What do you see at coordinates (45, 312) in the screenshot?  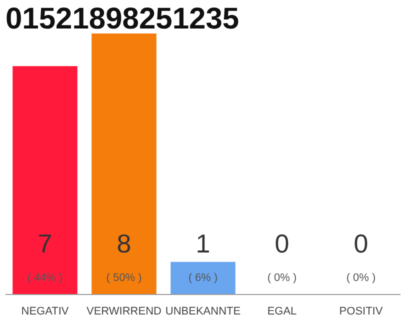 I see `x-tick-label: NEGATIV` at bounding box center [45, 312].